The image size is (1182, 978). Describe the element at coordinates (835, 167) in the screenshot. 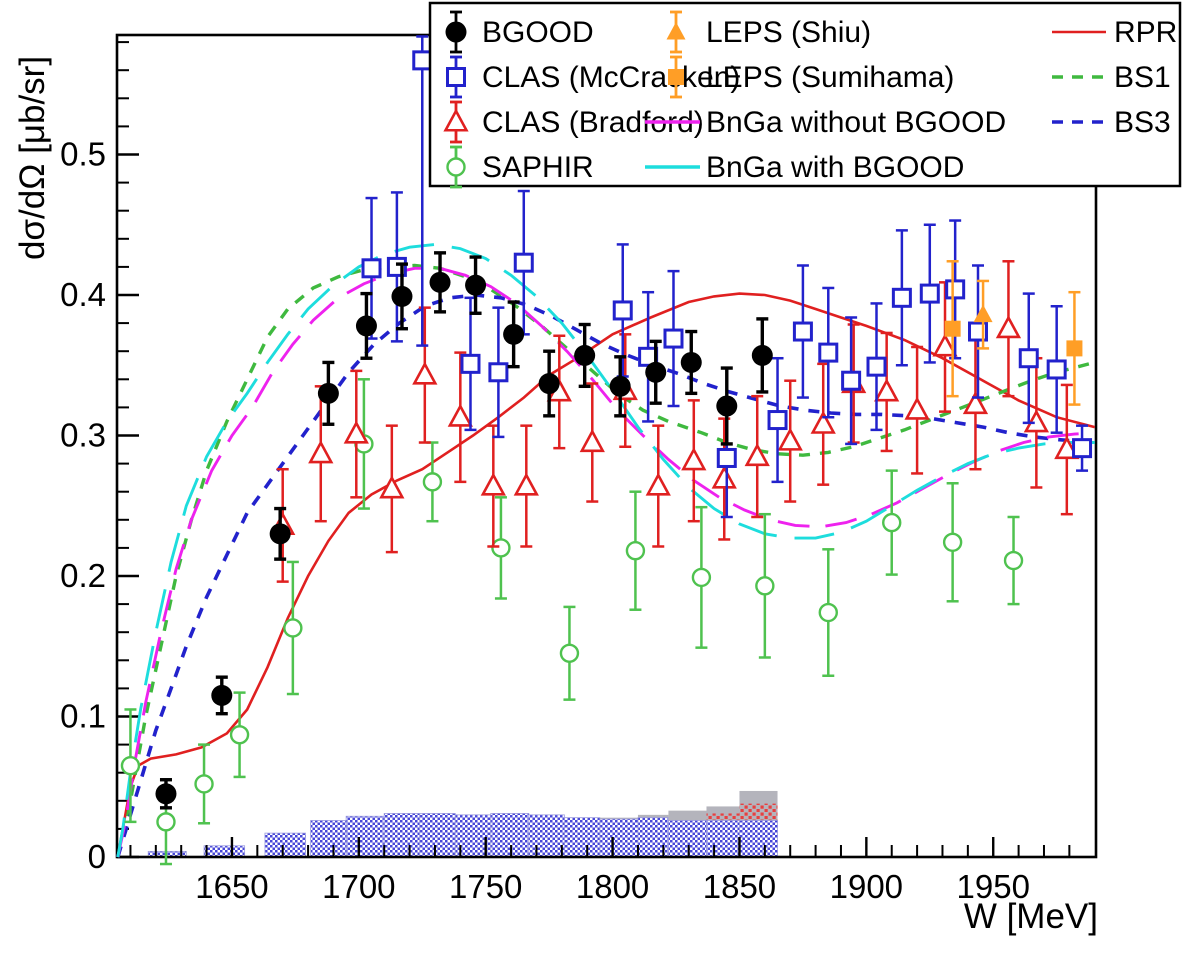

I see `legend-label: BnGa with BGOOD` at that location.